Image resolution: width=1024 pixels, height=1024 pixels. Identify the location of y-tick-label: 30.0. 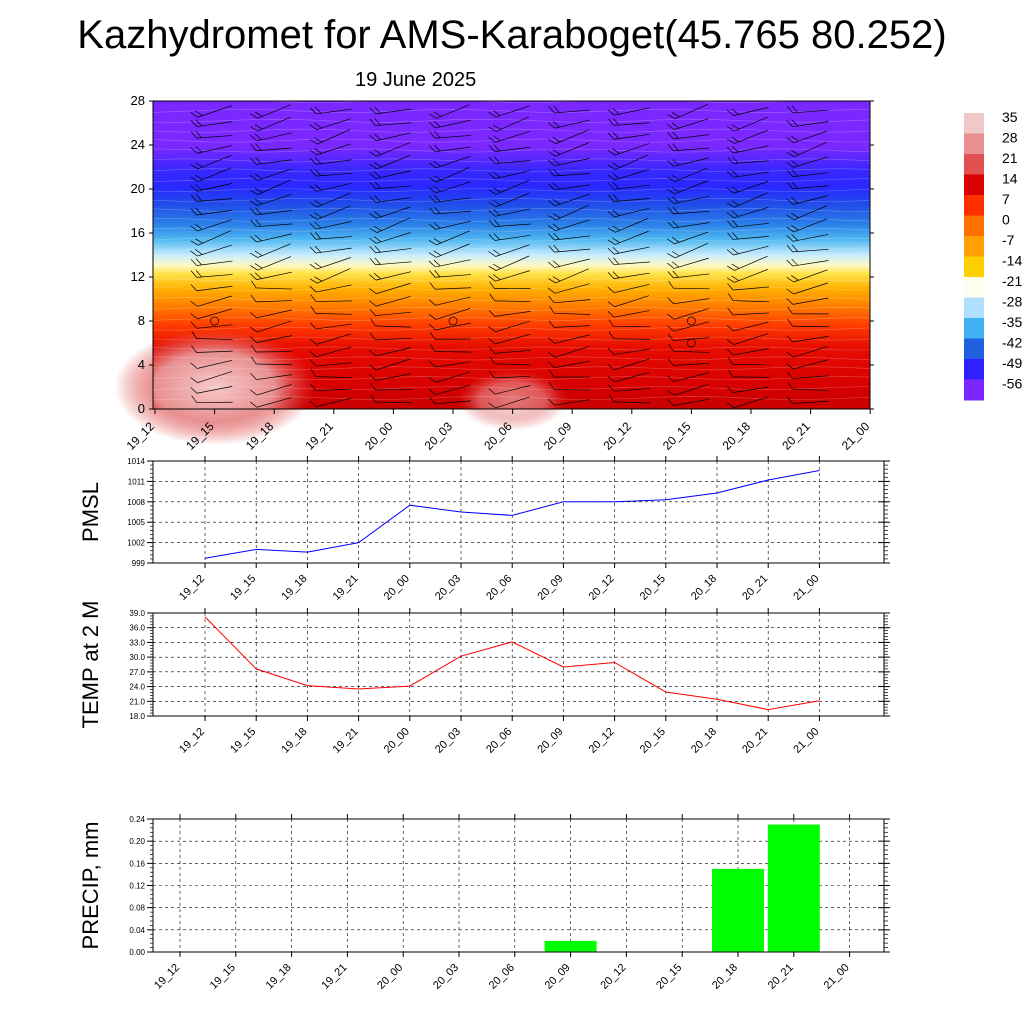
(137, 657).